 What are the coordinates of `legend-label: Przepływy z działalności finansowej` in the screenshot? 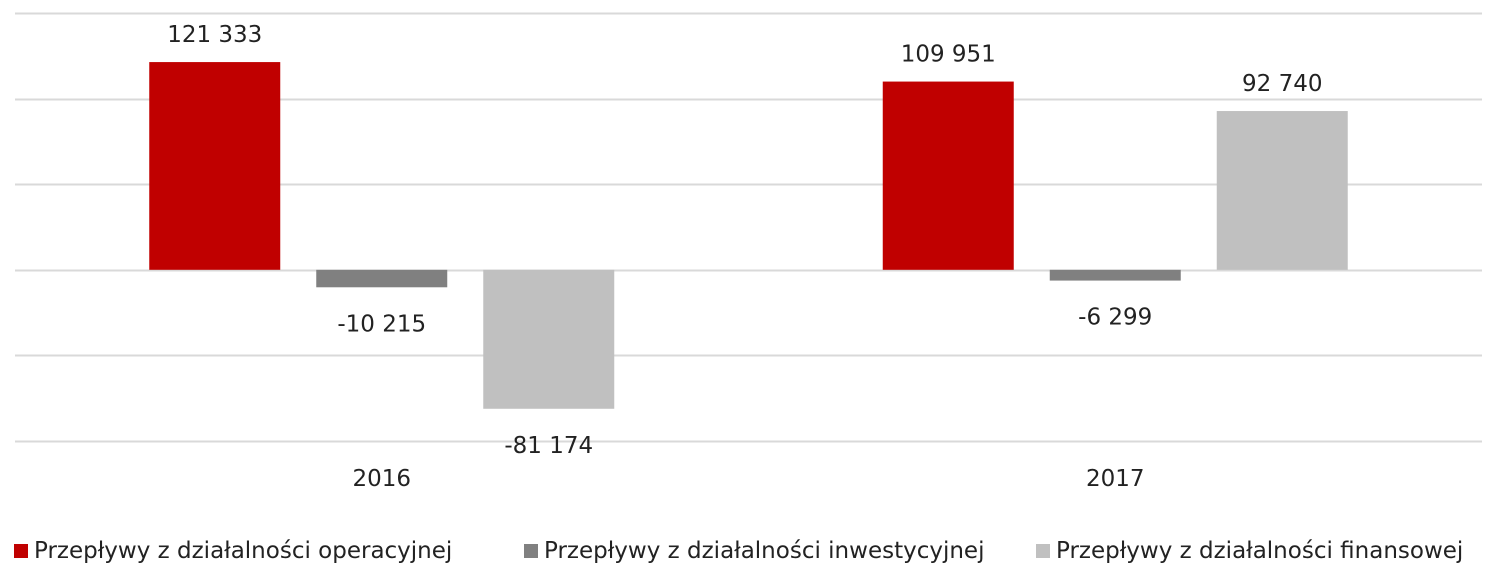 It's located at (1259, 551).